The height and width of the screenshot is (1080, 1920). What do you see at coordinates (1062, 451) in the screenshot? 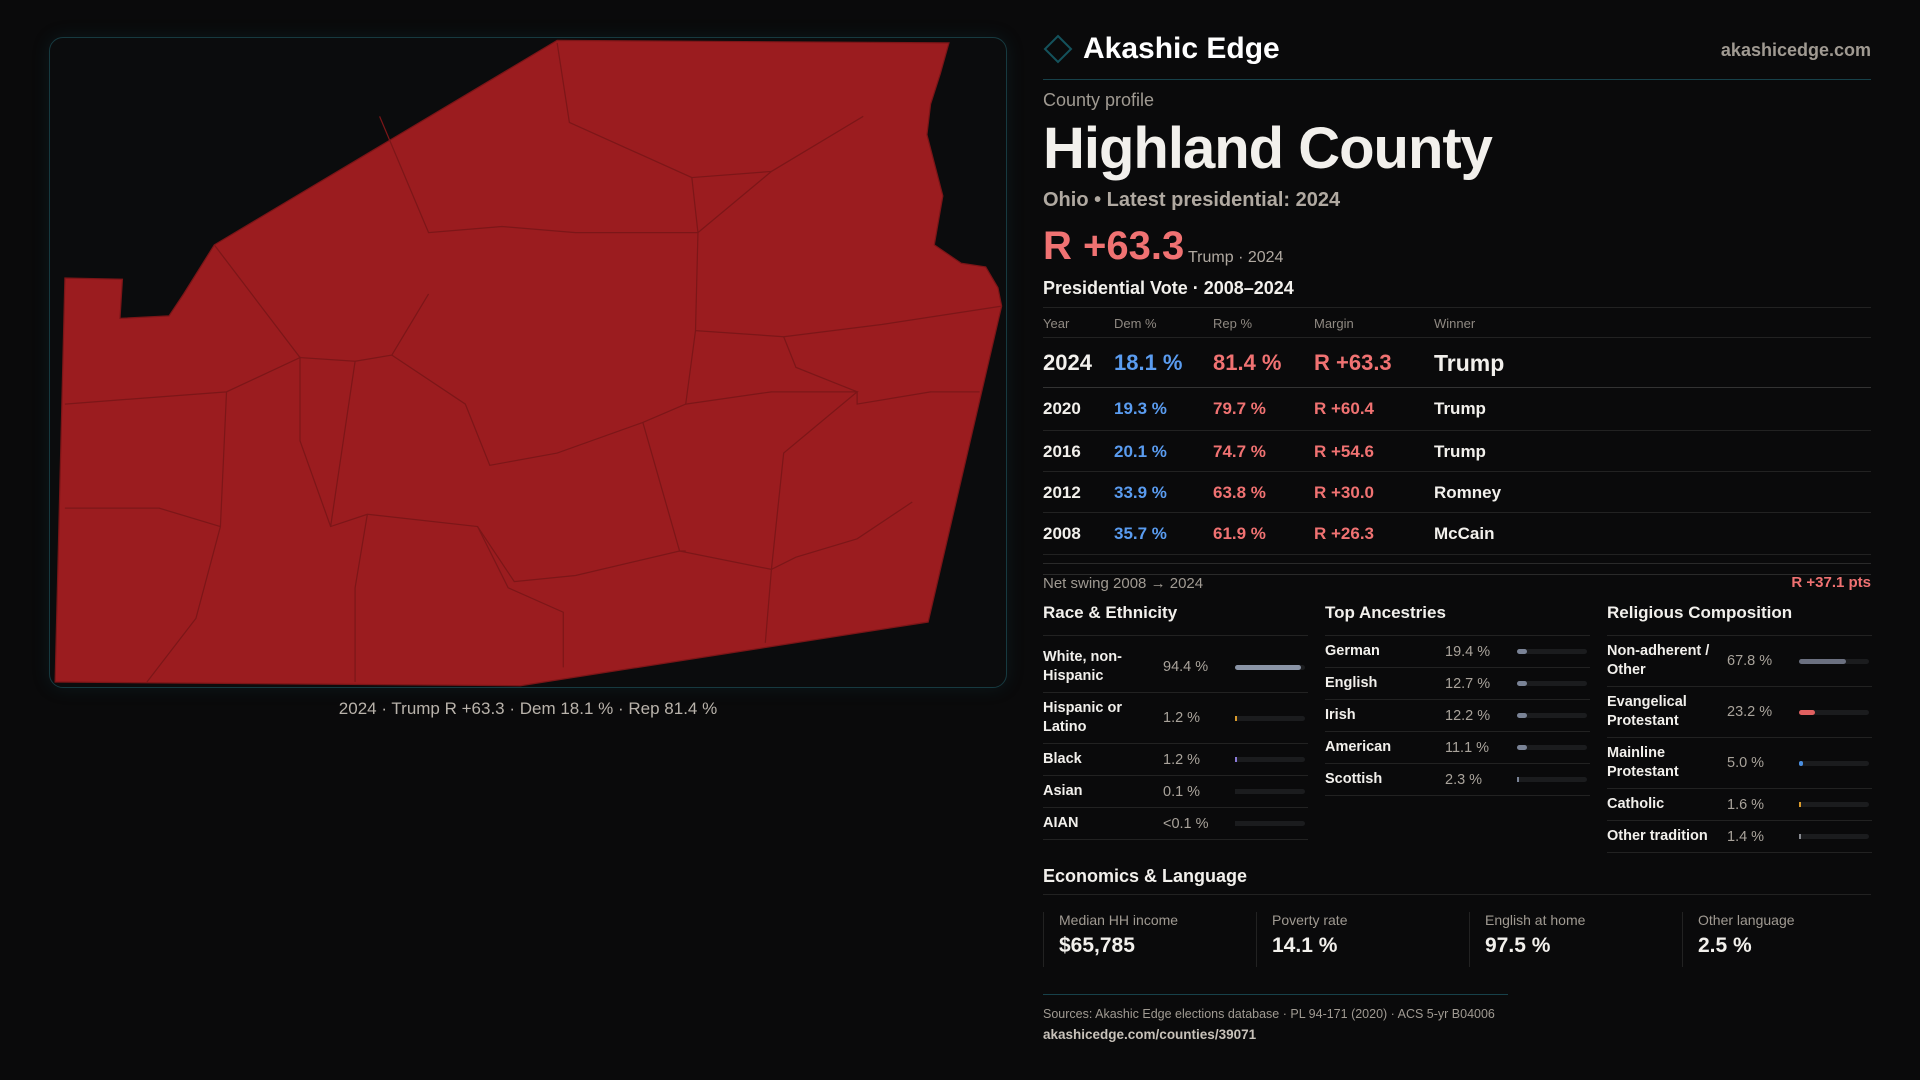
I see `year-cell: 2016` at bounding box center [1062, 451].